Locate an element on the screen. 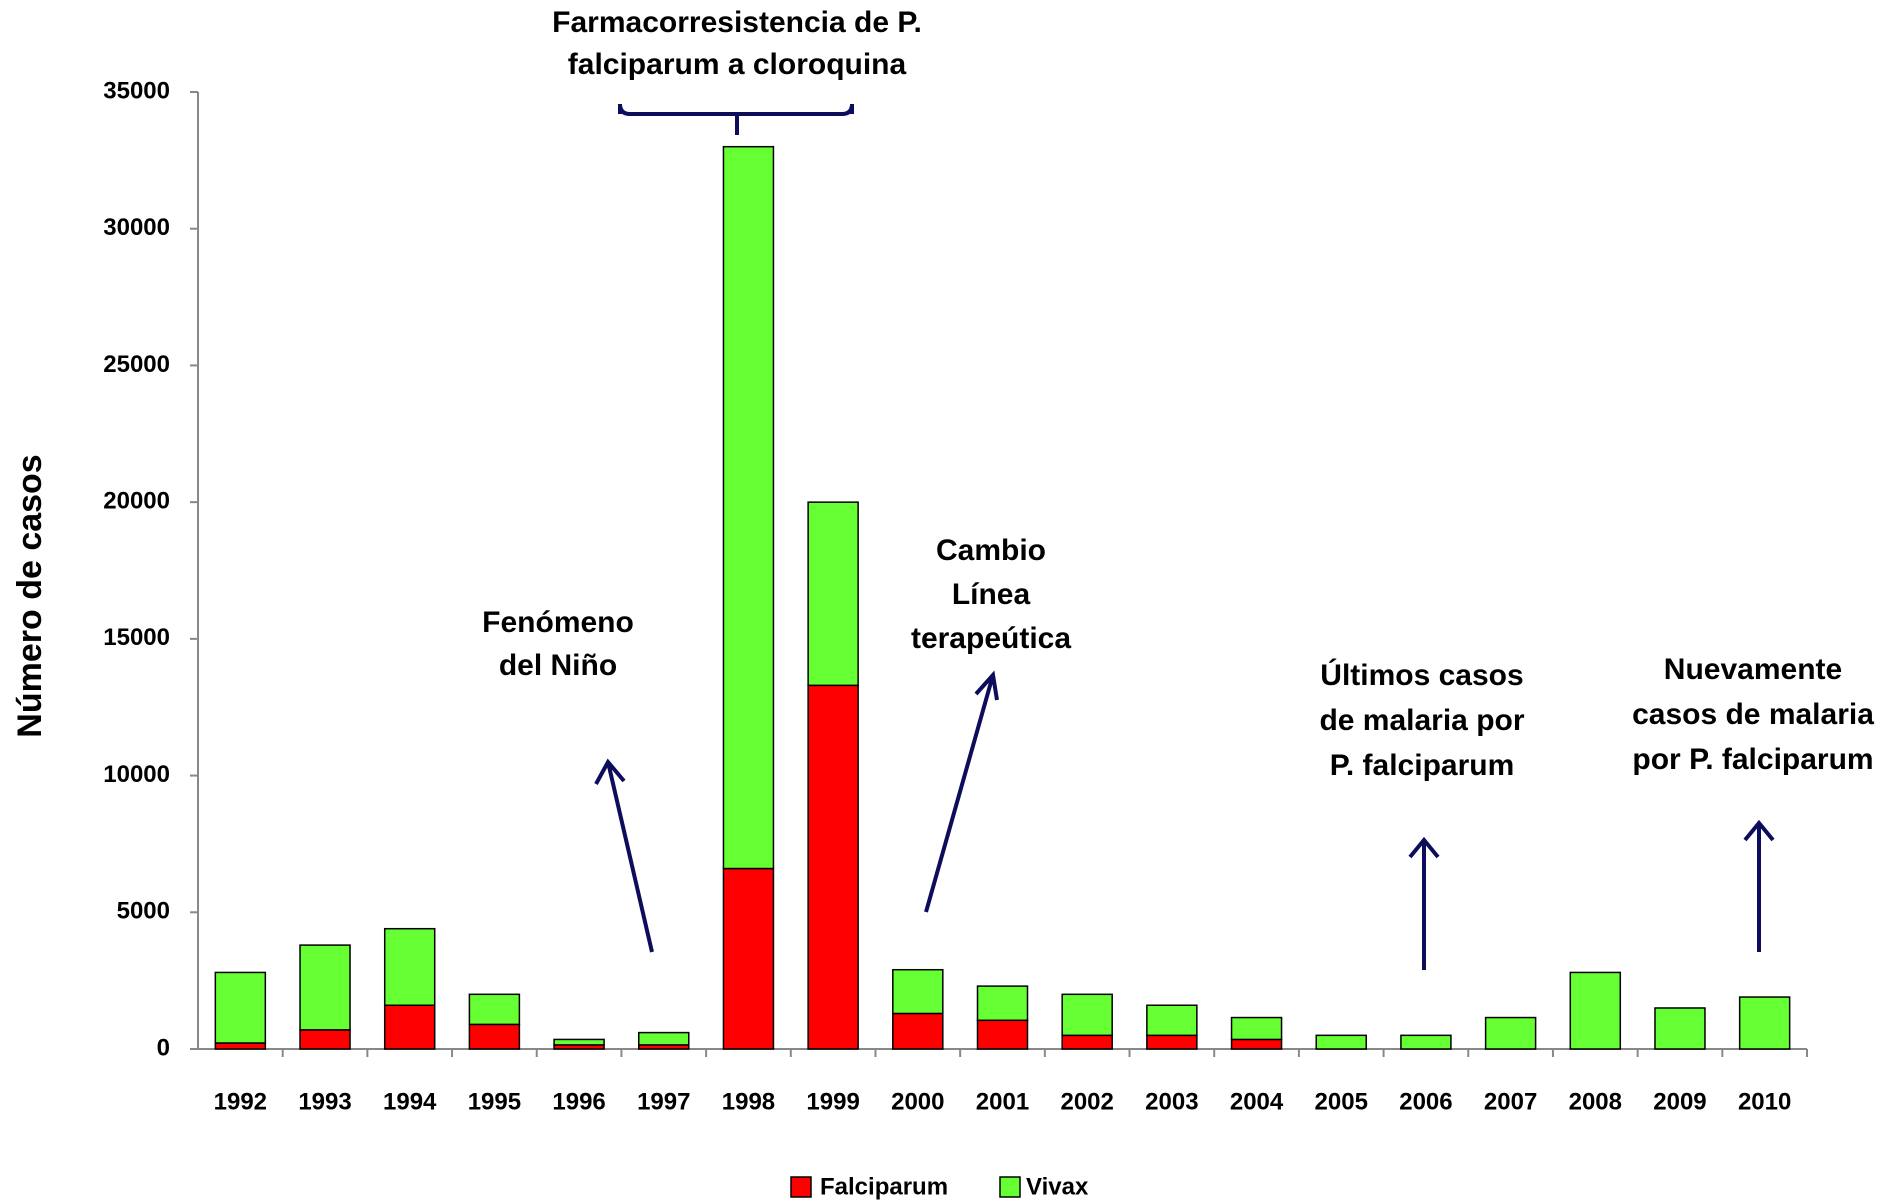 The image size is (1889, 1201). y-axis-label: Número de casos is located at coordinates (30, 595).